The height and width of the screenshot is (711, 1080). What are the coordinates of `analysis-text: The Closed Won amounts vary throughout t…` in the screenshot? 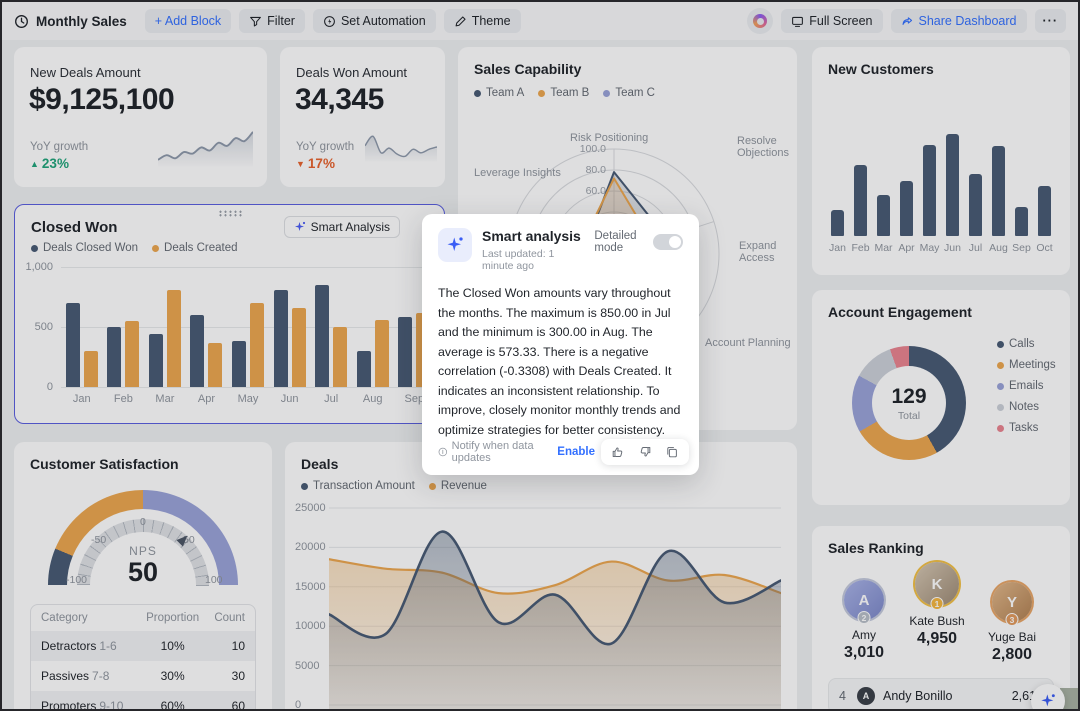 It's located at (559, 361).